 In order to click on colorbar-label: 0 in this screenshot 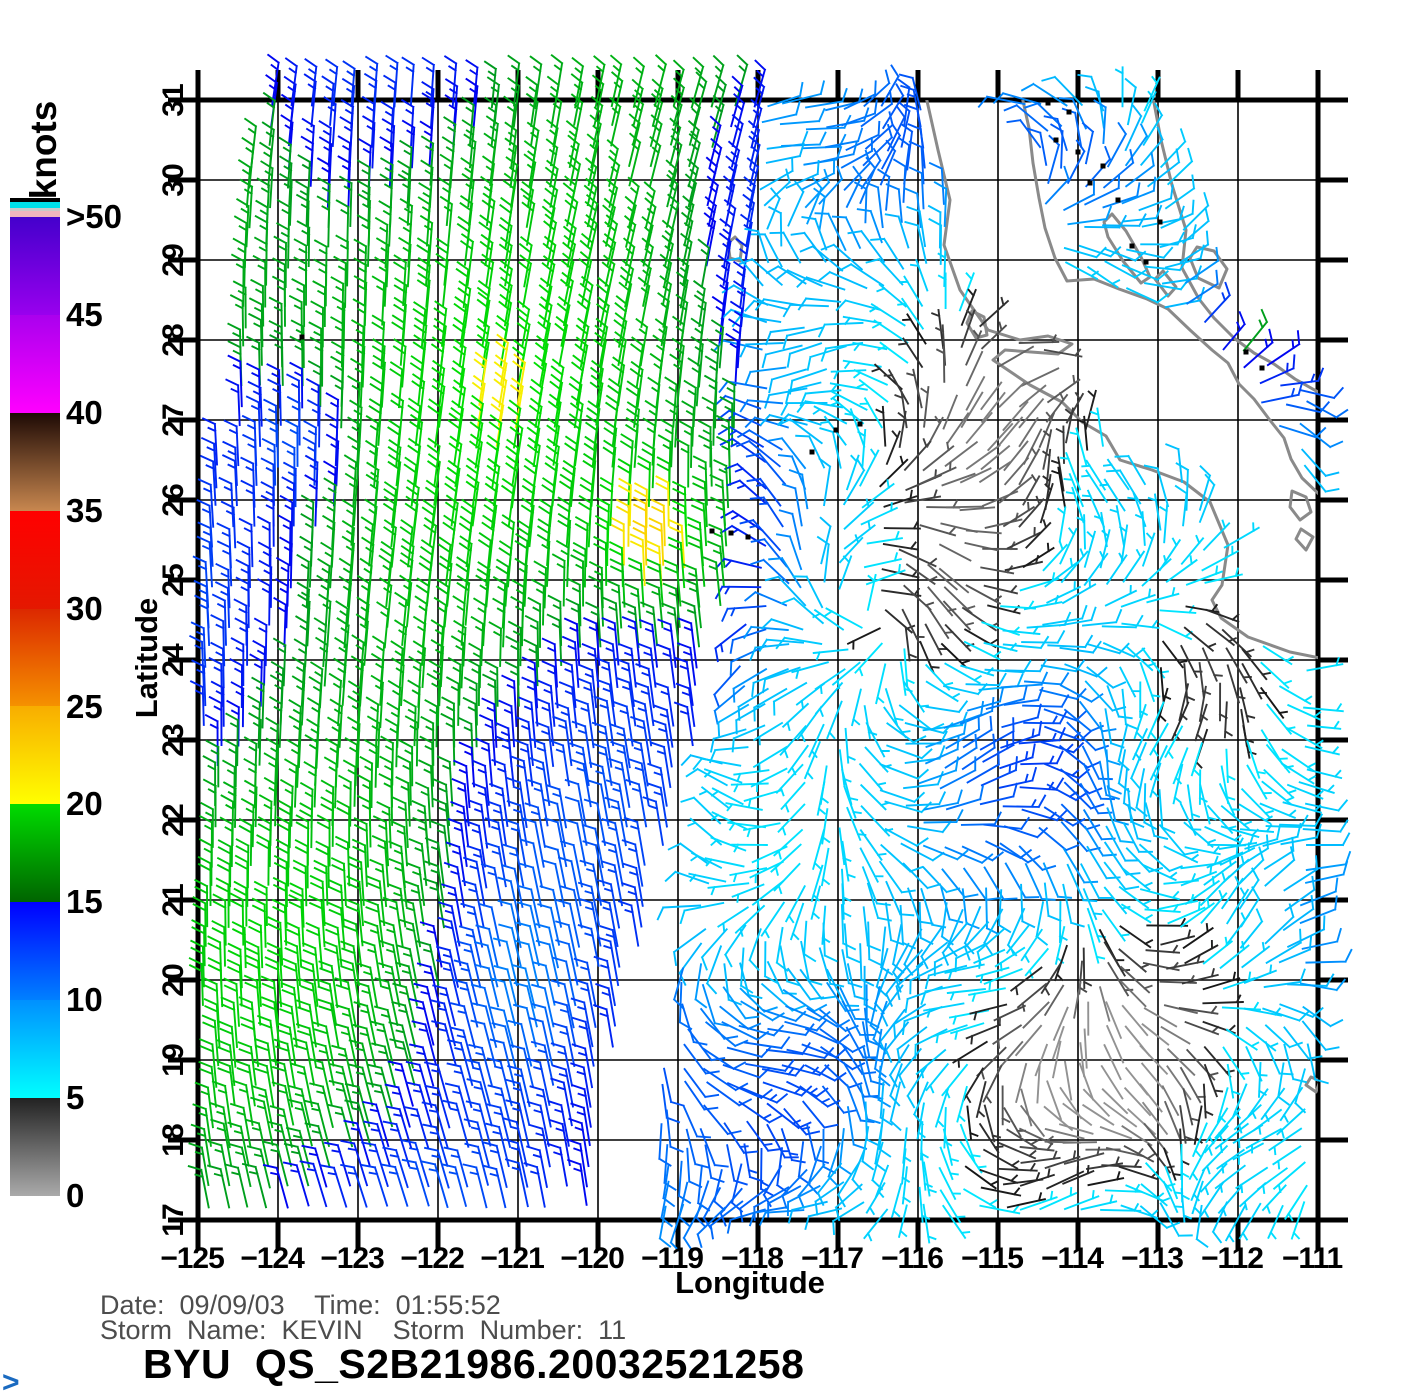, I will do `click(75, 1195)`.